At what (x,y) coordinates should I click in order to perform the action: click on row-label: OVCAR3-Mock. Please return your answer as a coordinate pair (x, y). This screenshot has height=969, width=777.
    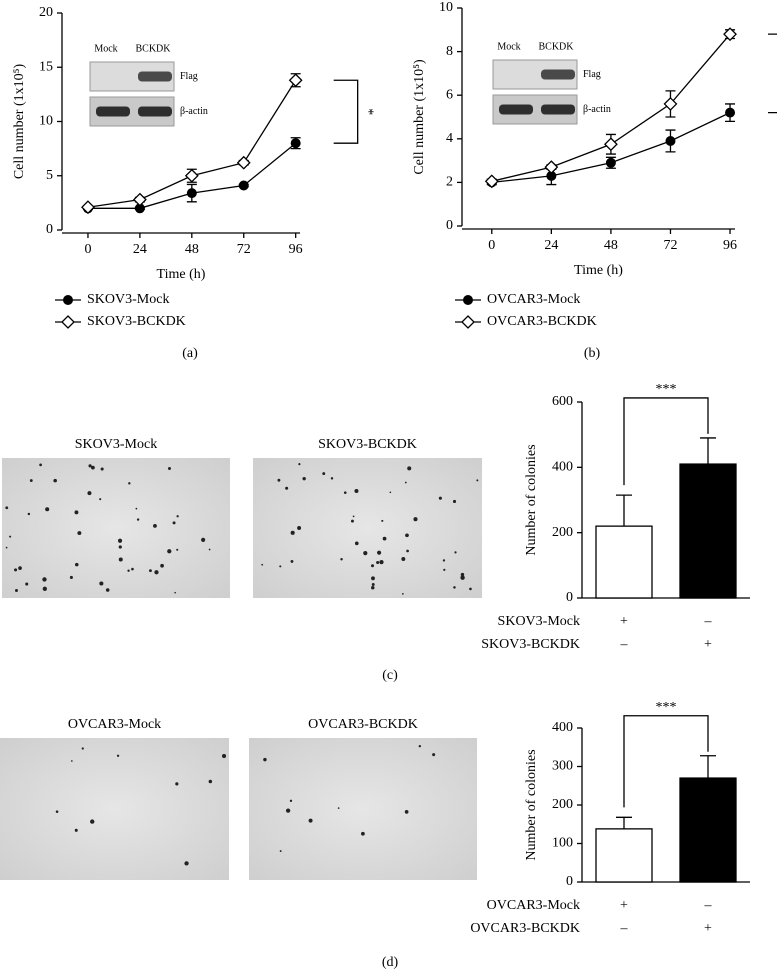
    Looking at the image, I should click on (533, 905).